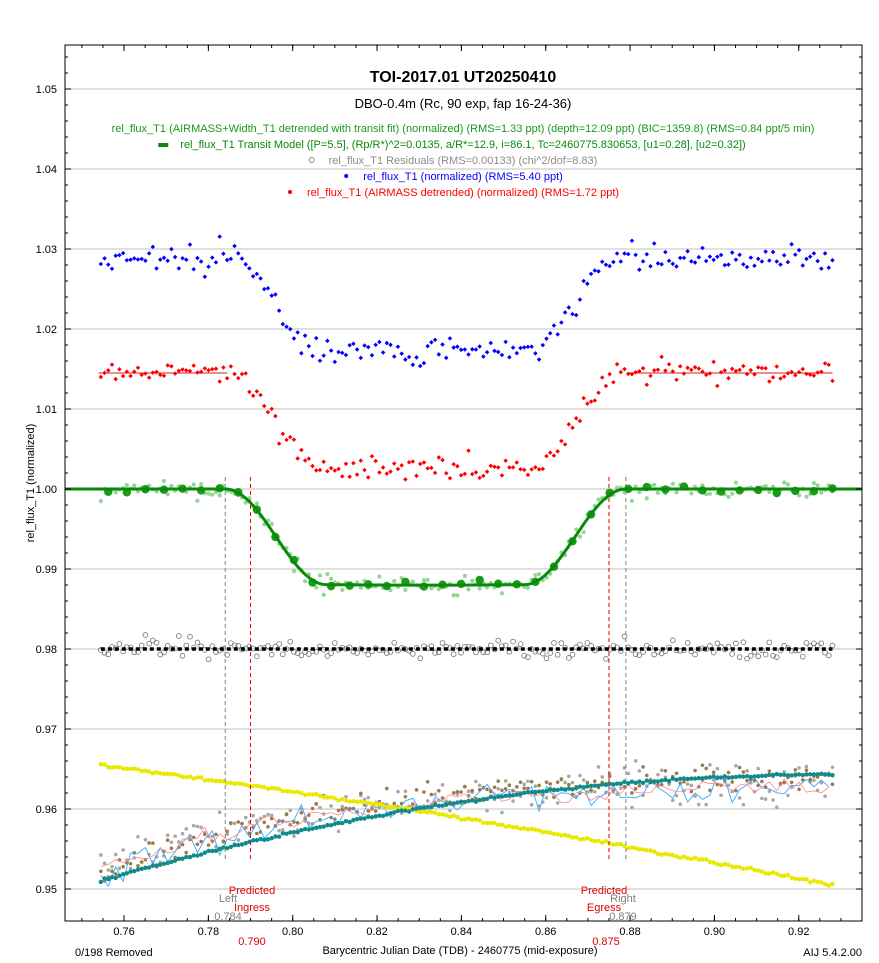 The width and height of the screenshot is (879, 963). Describe the element at coordinates (798, 932) in the screenshot. I see `x-tick-label: 0.92` at that location.